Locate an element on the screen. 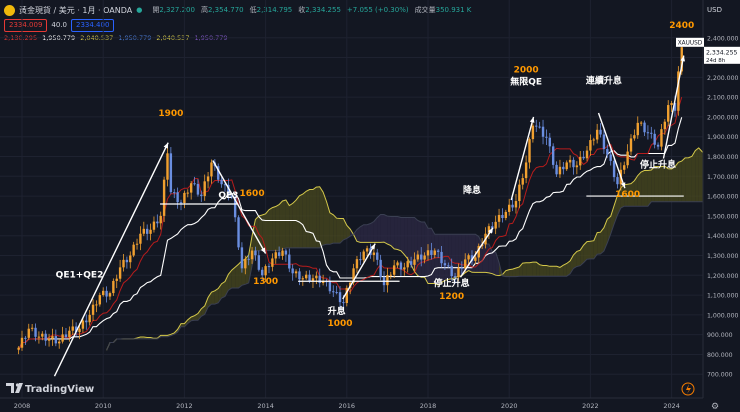 The height and width of the screenshot is (412, 740). lightning-icon is located at coordinates (688, 389).